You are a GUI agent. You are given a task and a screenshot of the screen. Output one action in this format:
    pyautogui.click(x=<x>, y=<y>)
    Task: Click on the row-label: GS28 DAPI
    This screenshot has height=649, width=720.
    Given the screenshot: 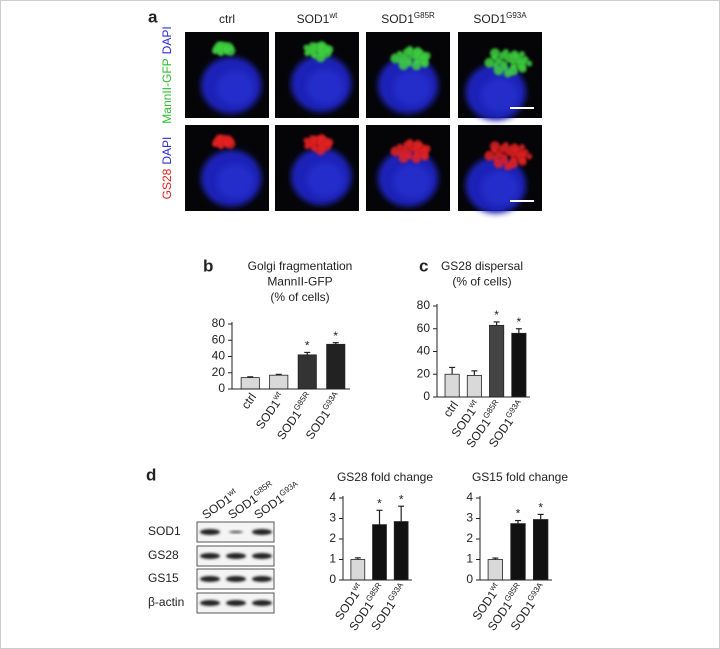 What is the action you would take?
    pyautogui.click(x=167, y=168)
    